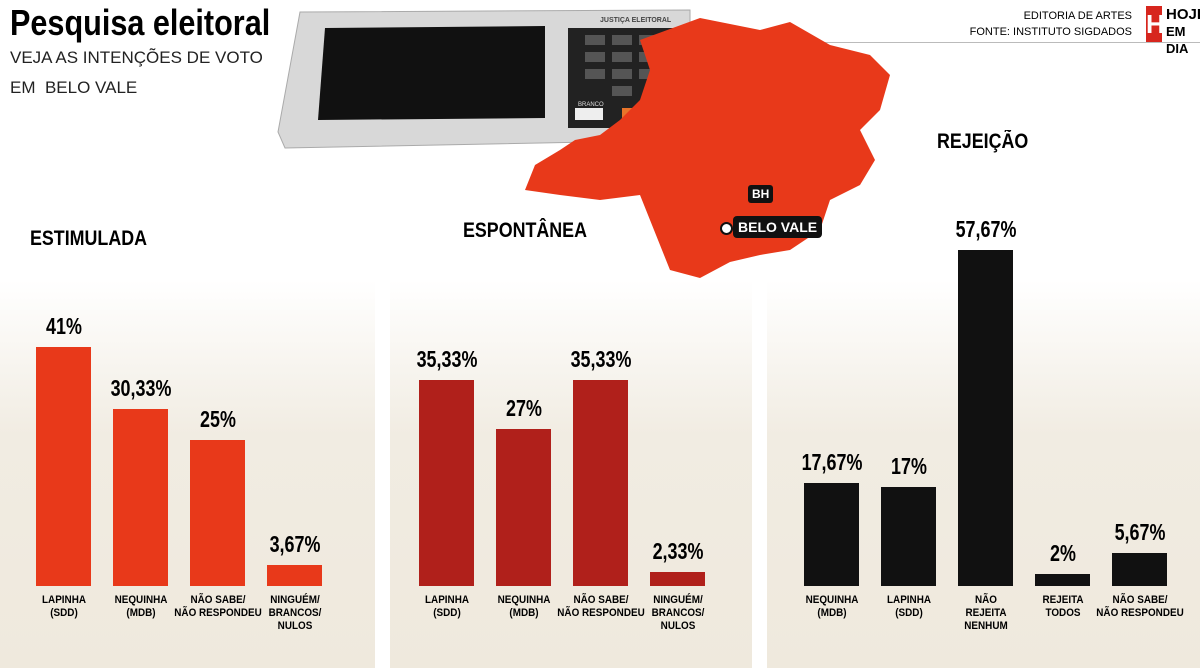  Describe the element at coordinates (523, 407) in the screenshot. I see `value-label: 27%` at that location.